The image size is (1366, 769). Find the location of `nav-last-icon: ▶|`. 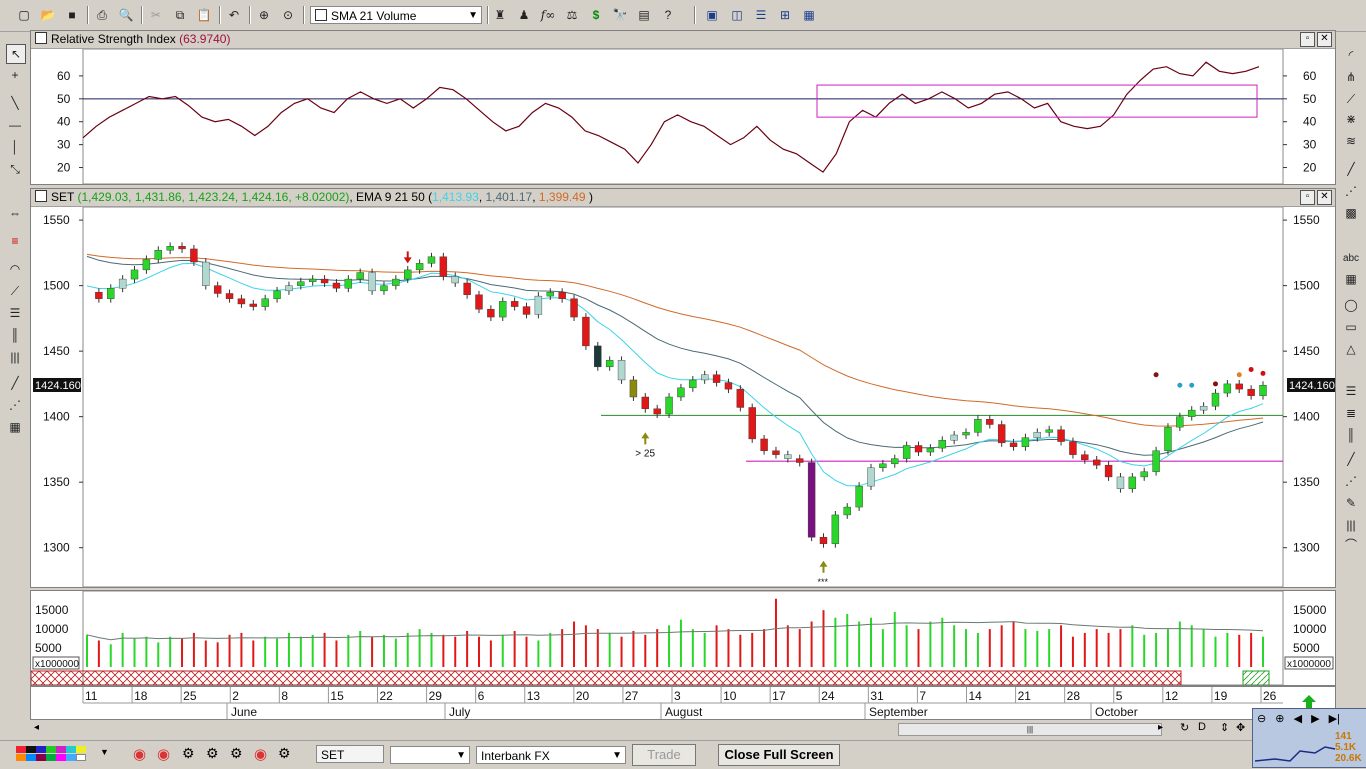

nav-last-icon: ▶| is located at coordinates (1334, 719).